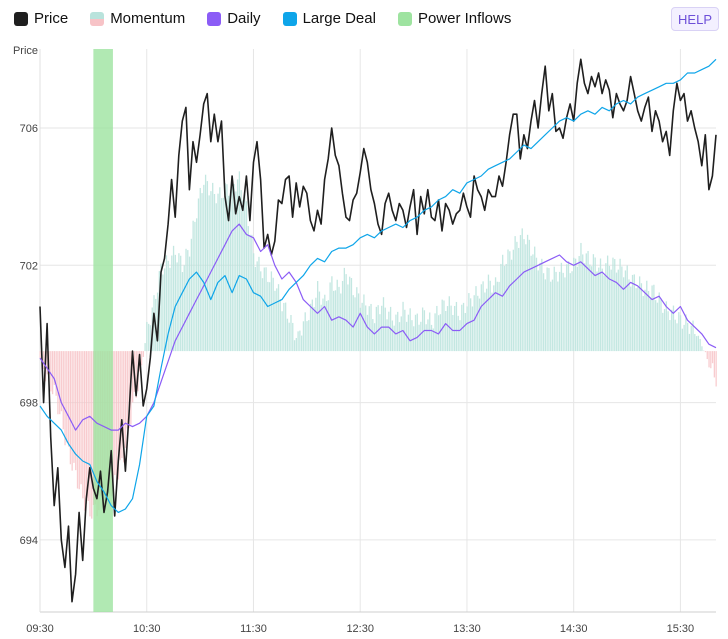  I want to click on legend-item-price: Price, so click(41, 18).